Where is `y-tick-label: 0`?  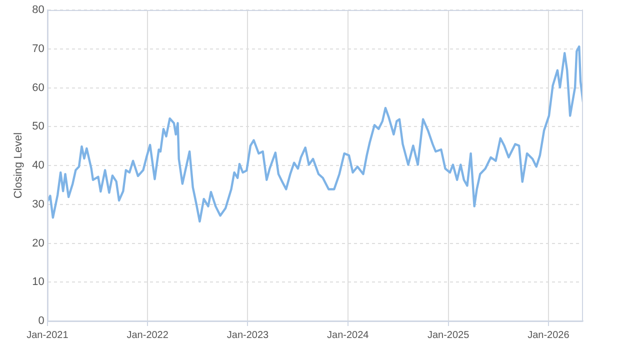 y-tick-label: 0 is located at coordinates (41, 321).